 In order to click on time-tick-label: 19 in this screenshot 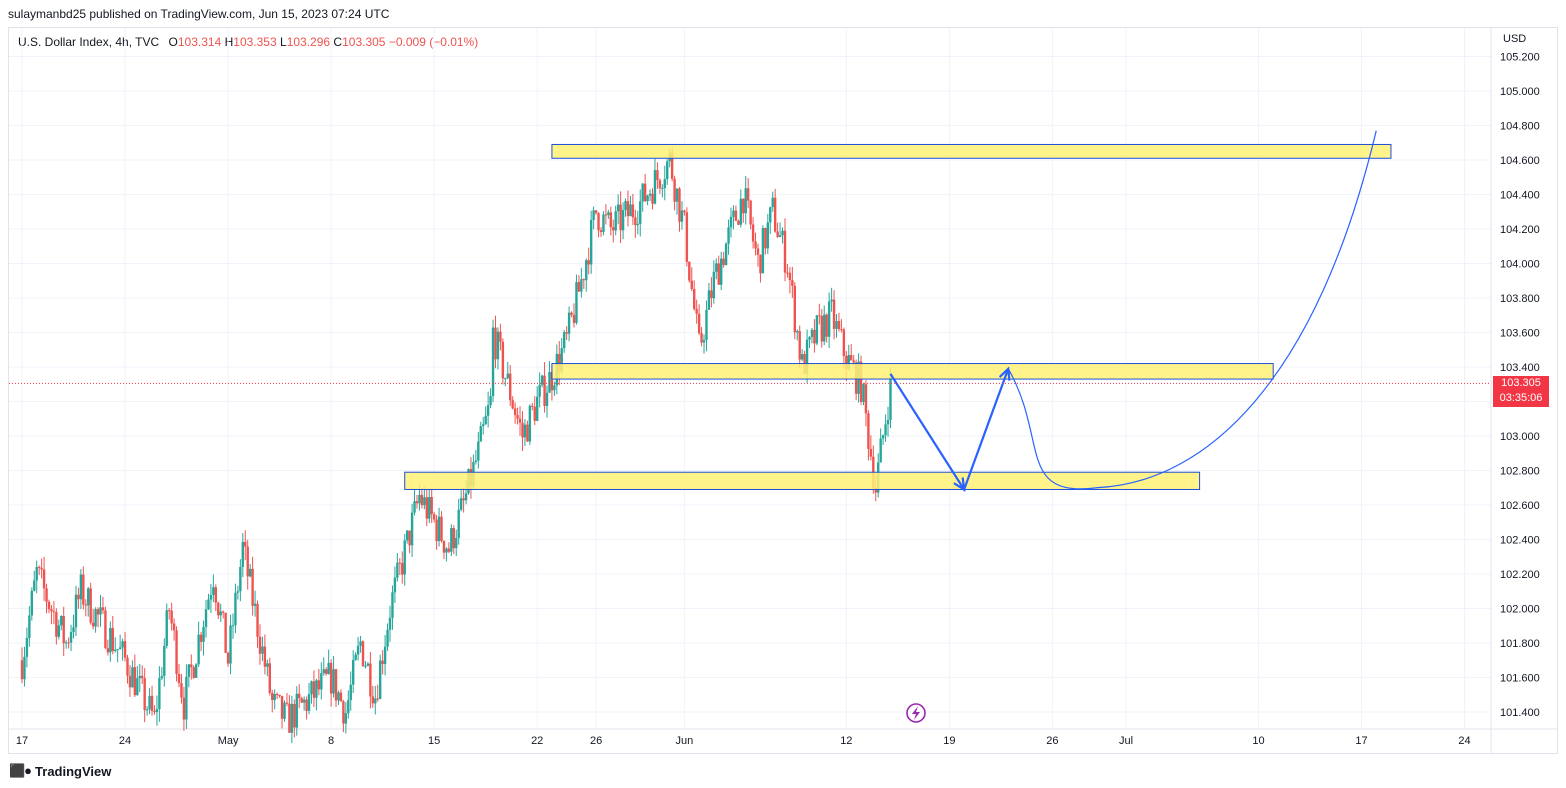, I will do `click(949, 741)`.